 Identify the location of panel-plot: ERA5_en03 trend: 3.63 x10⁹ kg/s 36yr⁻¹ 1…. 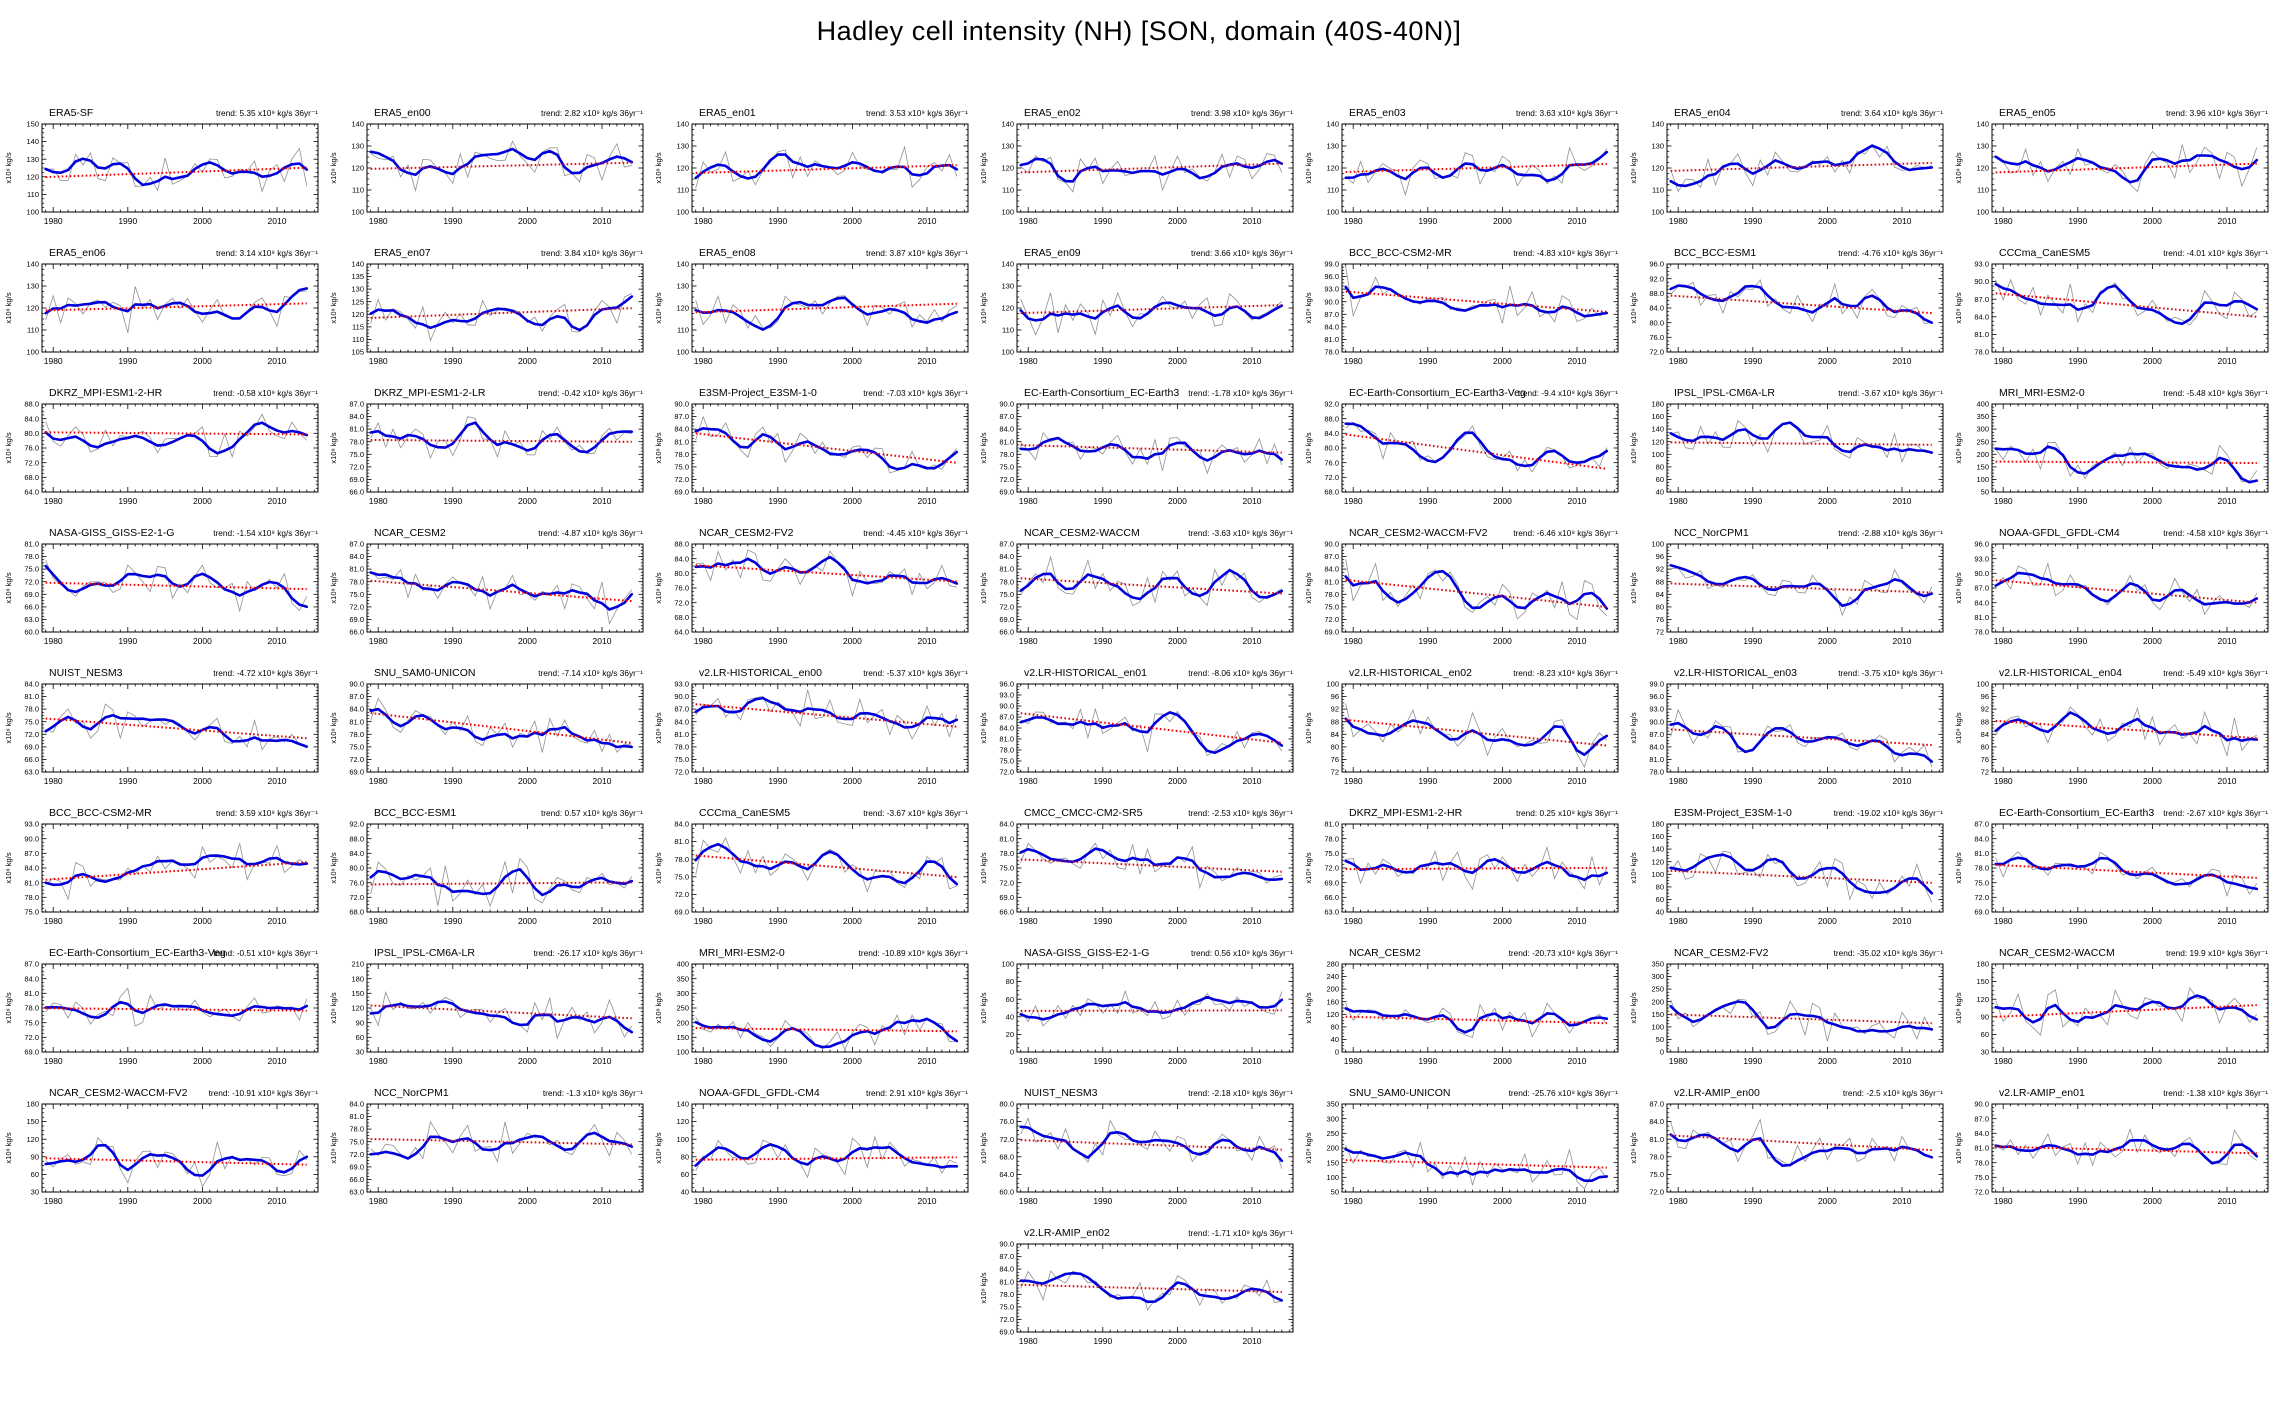
(1461, 166).